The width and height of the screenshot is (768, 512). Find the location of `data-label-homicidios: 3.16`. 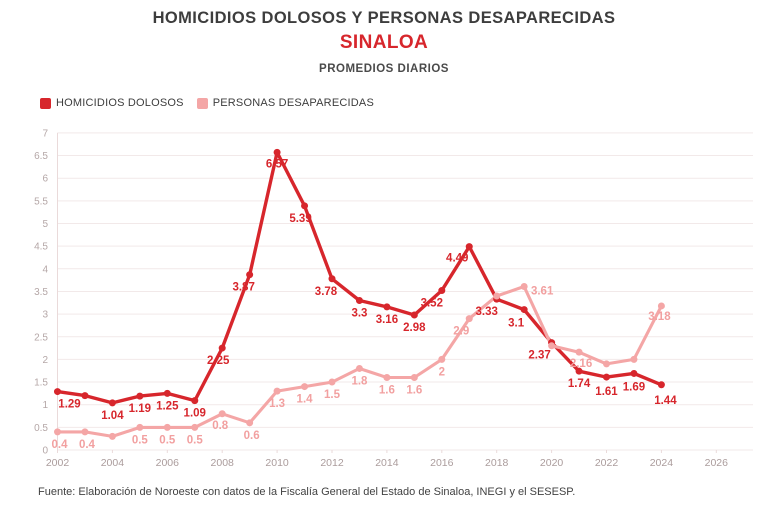

data-label-homicidios: 3.16 is located at coordinates (387, 320).